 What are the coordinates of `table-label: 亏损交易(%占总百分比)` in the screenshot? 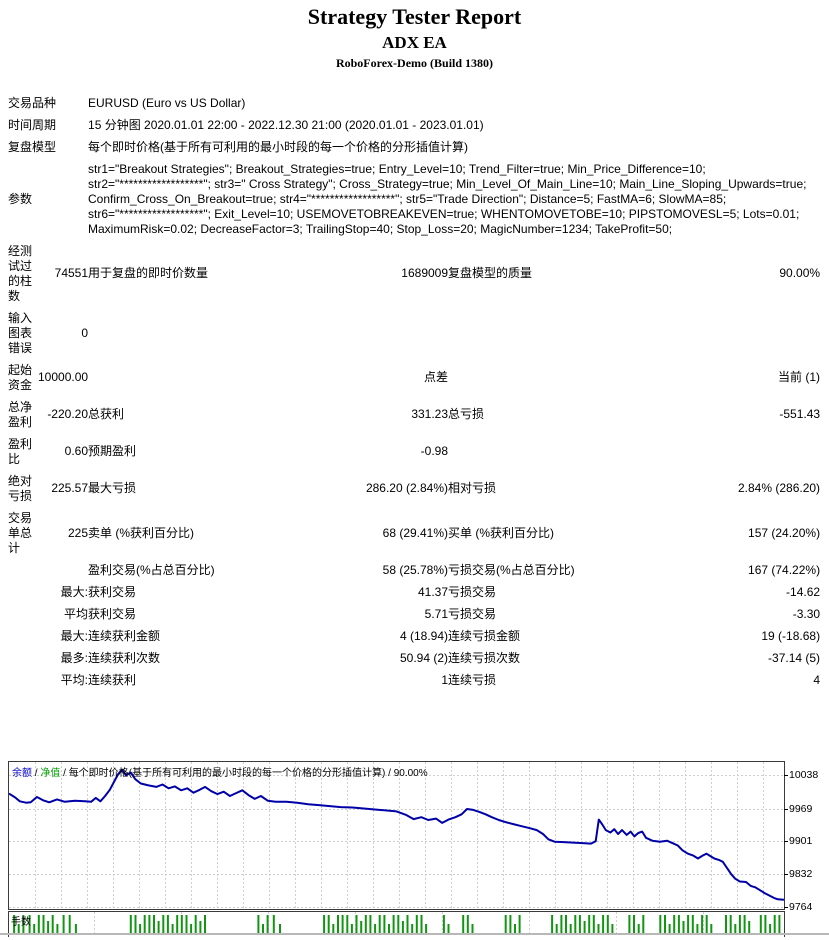 It's located at (511, 569).